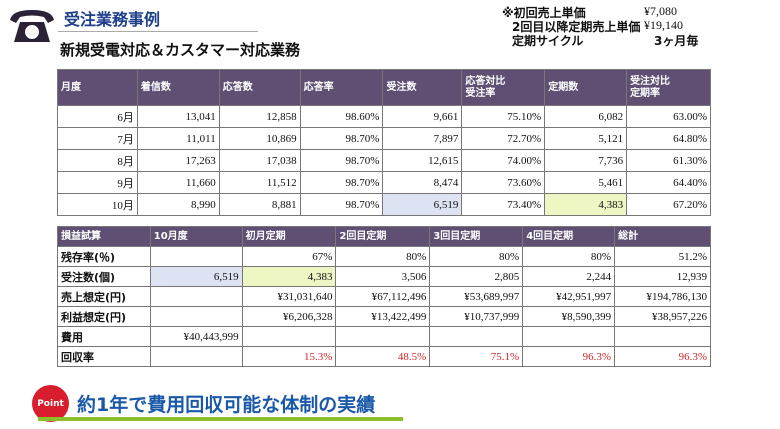 This screenshot has width=780, height=429. What do you see at coordinates (662, 276) in the screenshot?
I see `table-cell: 12,939` at bounding box center [662, 276].